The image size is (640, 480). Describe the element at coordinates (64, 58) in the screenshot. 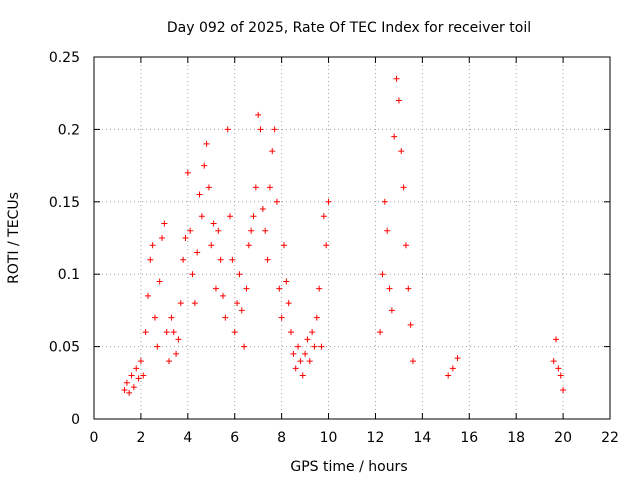

I see `y-tick-label: 0.25` at that location.